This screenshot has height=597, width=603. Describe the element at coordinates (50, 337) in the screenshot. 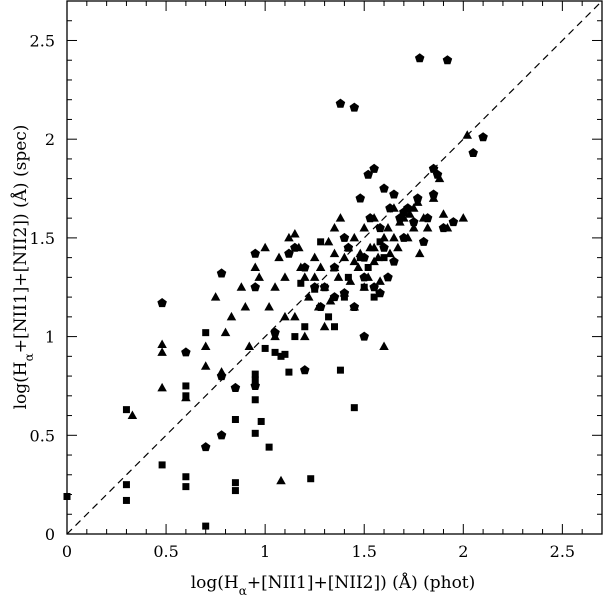

I see `y-tick-label: 1` at that location.